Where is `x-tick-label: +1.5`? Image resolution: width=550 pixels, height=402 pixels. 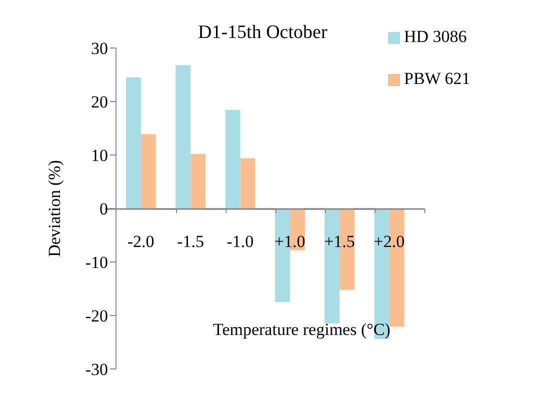 x-tick-label: +1.5 is located at coordinates (339, 241).